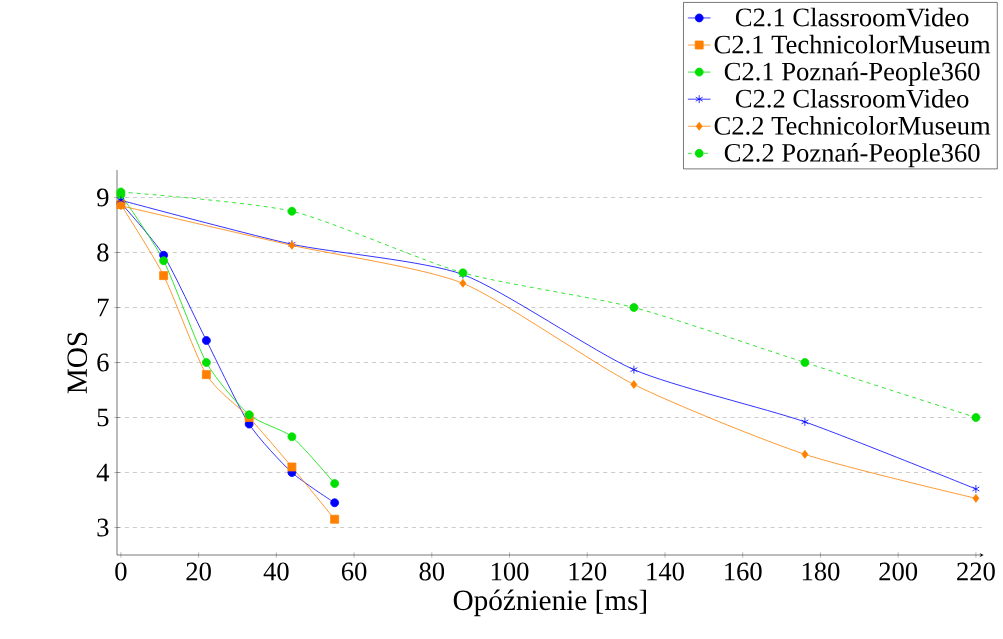  What do you see at coordinates (77, 363) in the screenshot?
I see `y-axis-title: MOS` at bounding box center [77, 363].